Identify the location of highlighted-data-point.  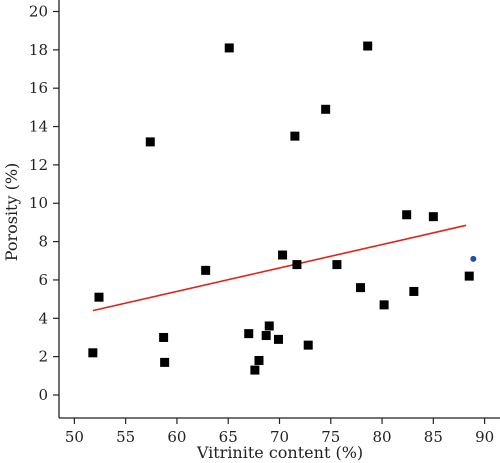
(473, 258).